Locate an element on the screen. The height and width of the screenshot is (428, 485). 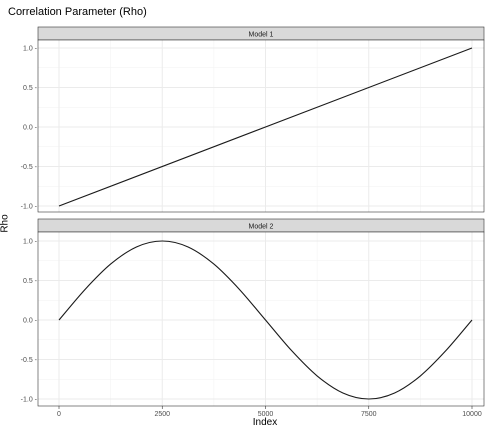
x-tick-label: 2500 is located at coordinates (162, 414).